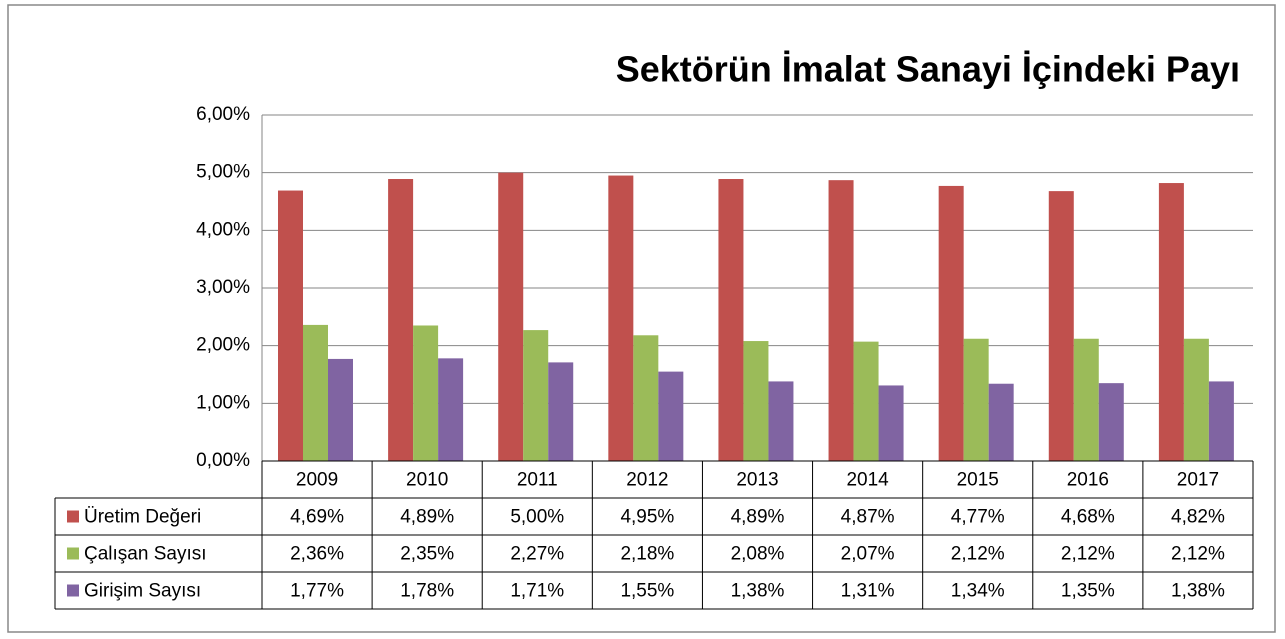 This screenshot has width=1285, height=639. I want to click on y-tick-label: 1,00%, so click(223, 402).